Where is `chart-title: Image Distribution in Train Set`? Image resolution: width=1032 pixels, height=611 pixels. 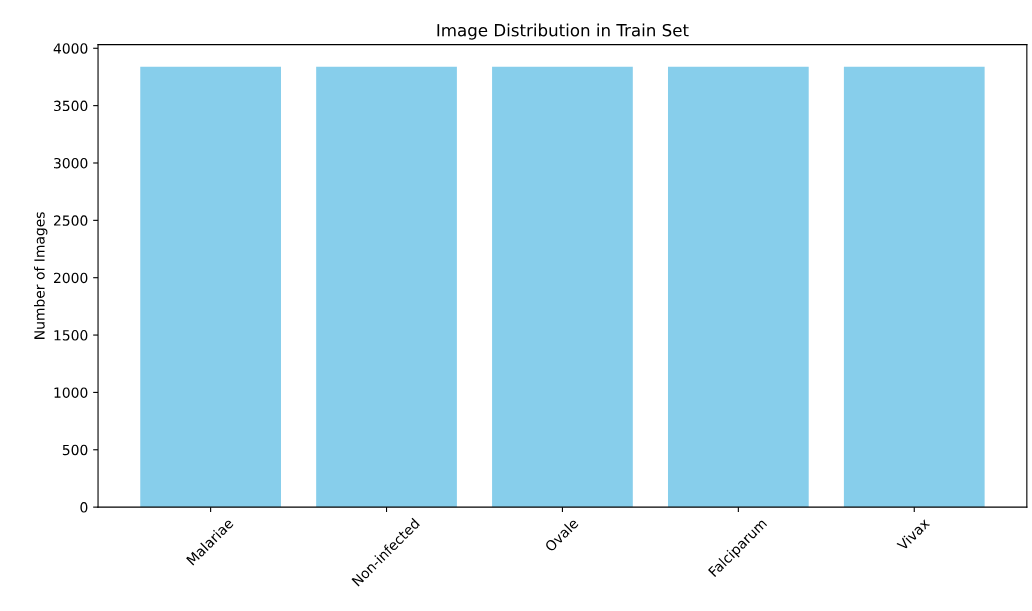 chart-title: Image Distribution in Train Set is located at coordinates (563, 31).